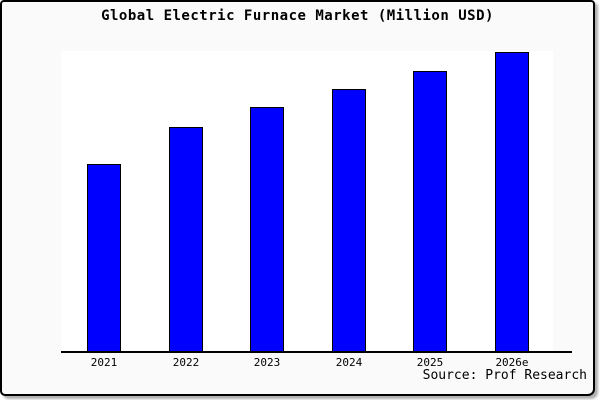  What do you see at coordinates (512, 362) in the screenshot?
I see `x-tick-label-2026e: 2026e` at bounding box center [512, 362].